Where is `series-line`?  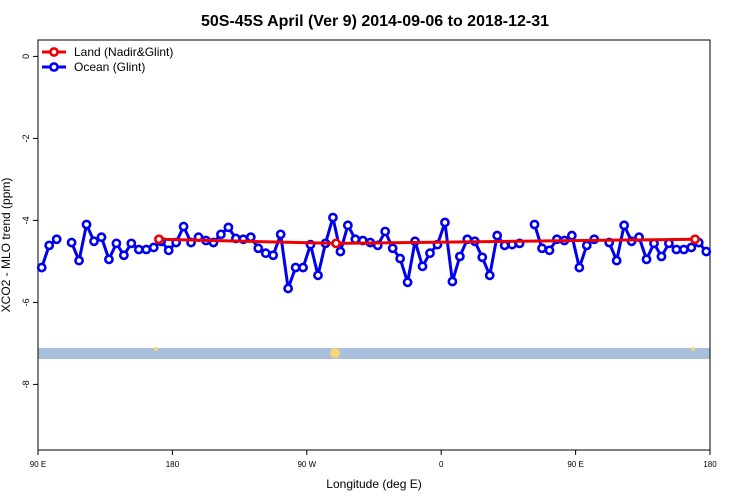
series-line is located at coordinates (427, 241).